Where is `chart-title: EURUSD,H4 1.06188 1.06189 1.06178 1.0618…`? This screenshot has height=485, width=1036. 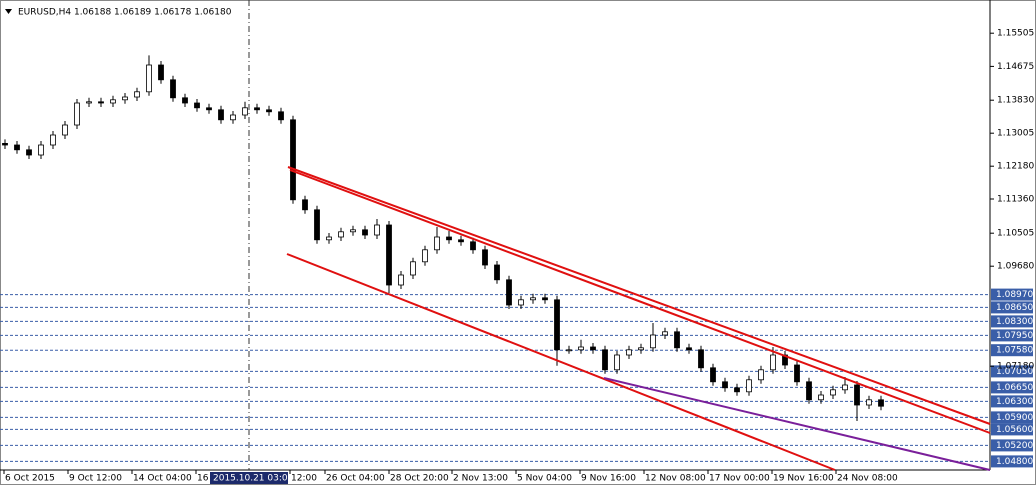 chart-title: EURUSD,H4 1.06188 1.06189 1.06178 1.0618… is located at coordinates (125, 13).